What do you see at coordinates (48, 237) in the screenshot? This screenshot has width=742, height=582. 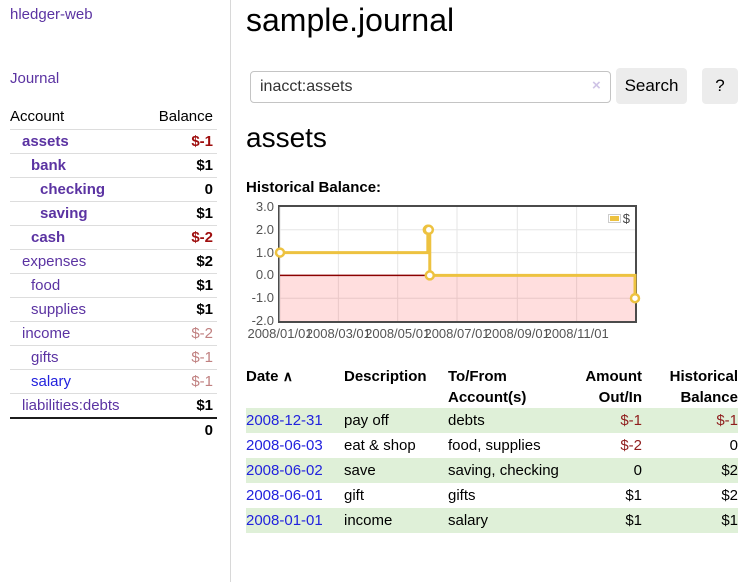 I see `account-link: cash` at bounding box center [48, 237].